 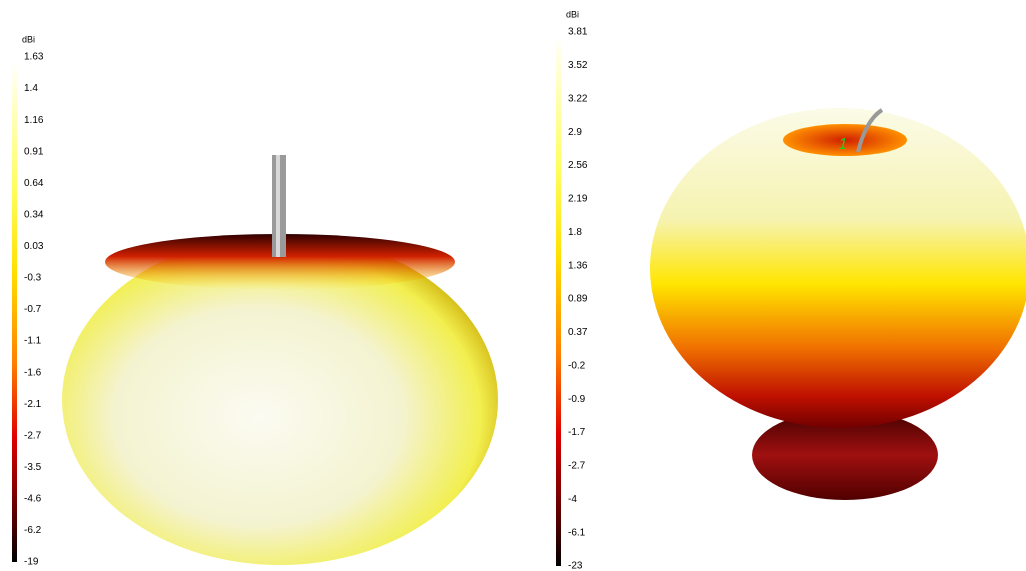 I want to click on colorbar-tick-label: 3.81, so click(x=578, y=32).